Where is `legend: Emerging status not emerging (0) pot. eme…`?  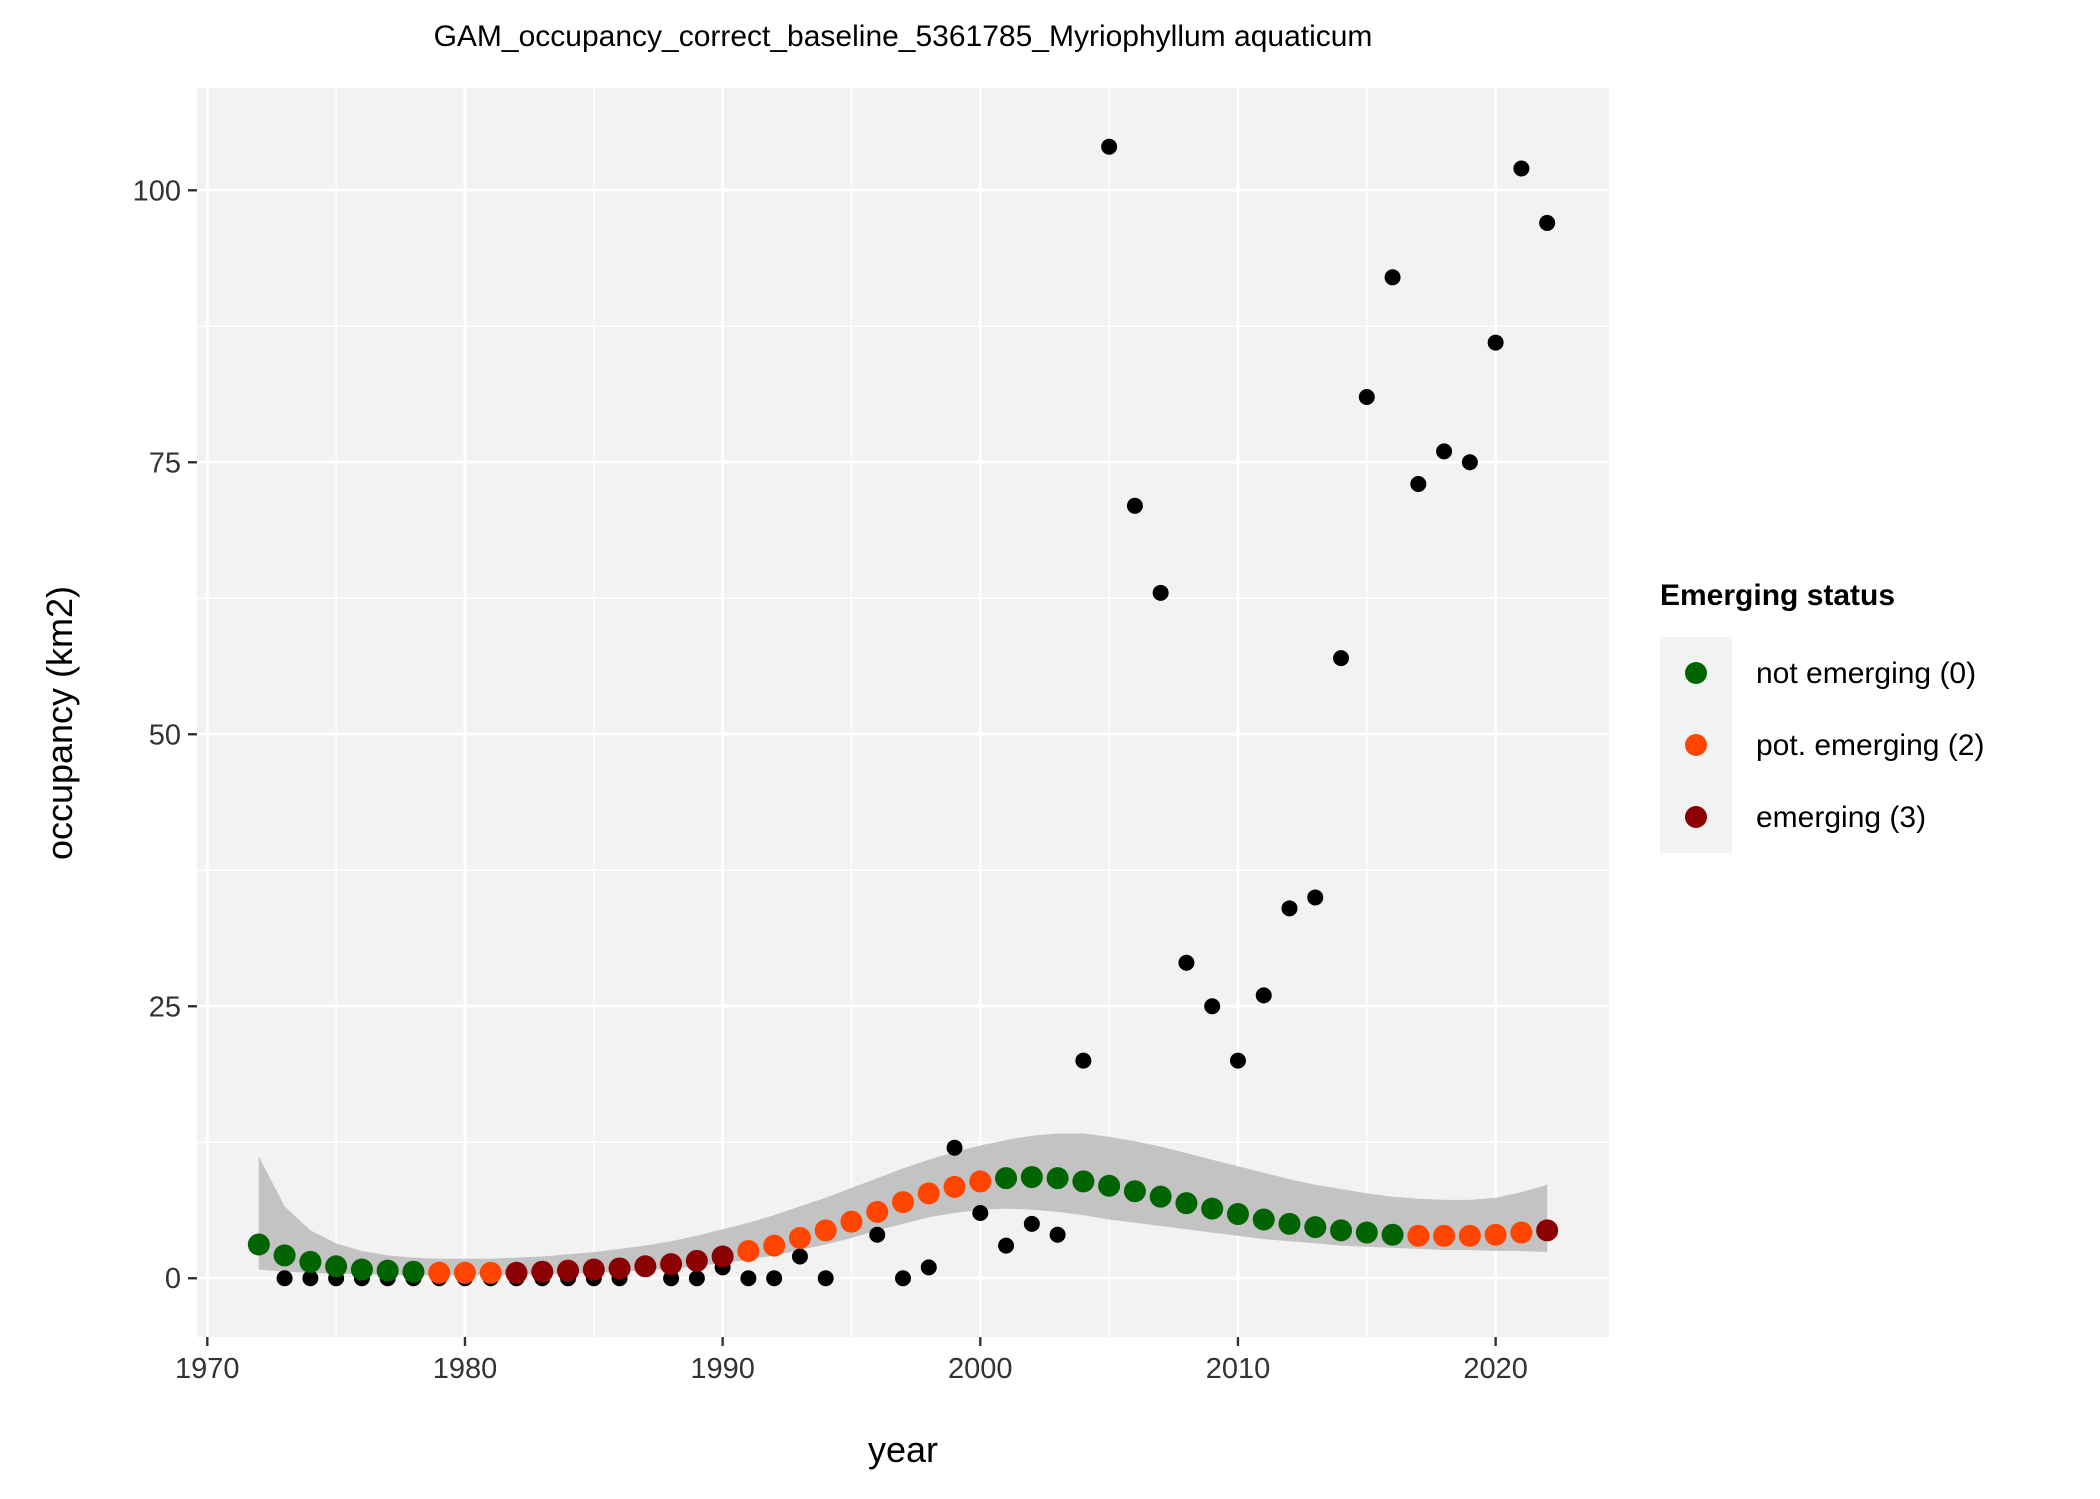
legend: Emerging status not emerging (0) pot. eme… is located at coordinates (1822, 716).